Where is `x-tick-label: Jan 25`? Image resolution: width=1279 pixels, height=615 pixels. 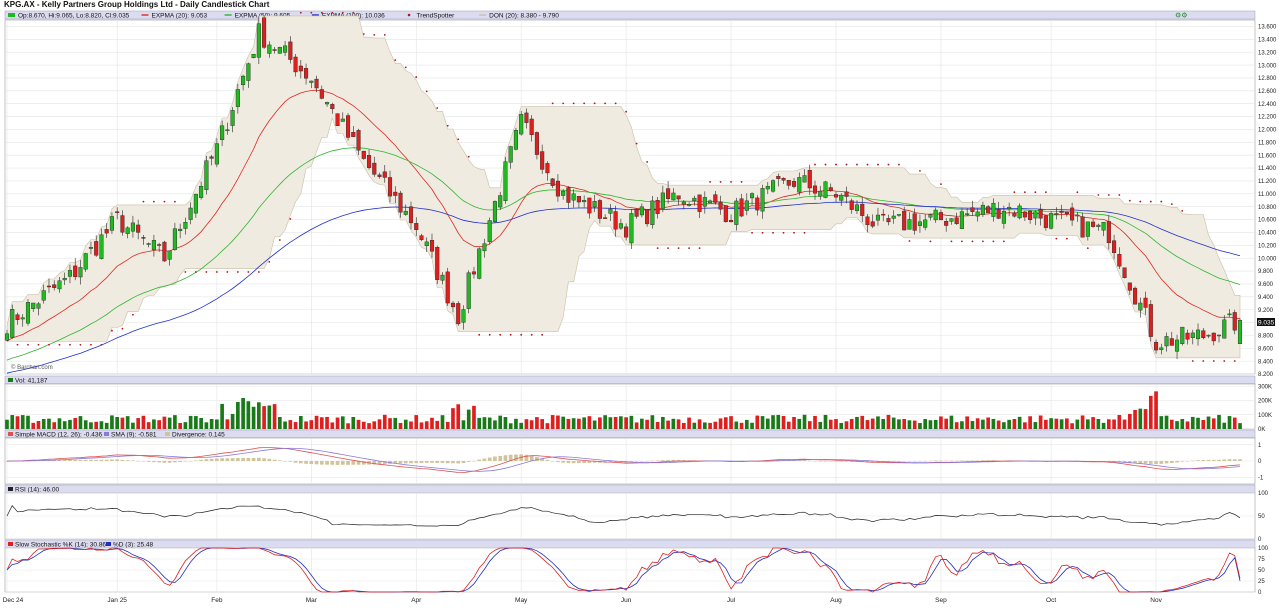 x-tick-label: Jan 25 is located at coordinates (117, 600).